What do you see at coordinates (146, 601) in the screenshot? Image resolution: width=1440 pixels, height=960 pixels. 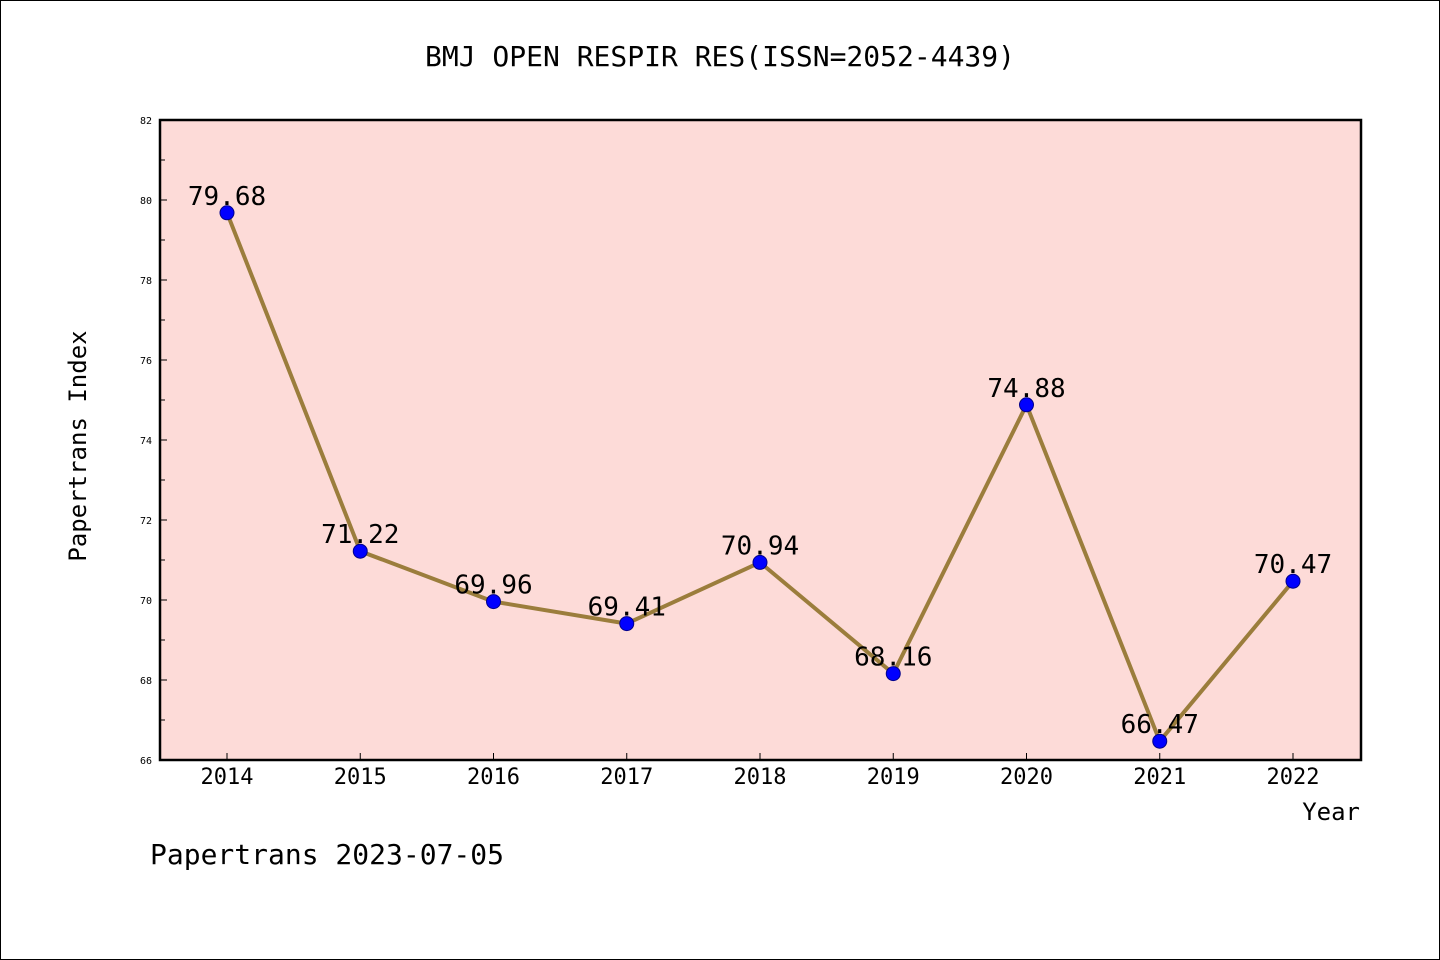 I see `y-tick-label: 70` at bounding box center [146, 601].